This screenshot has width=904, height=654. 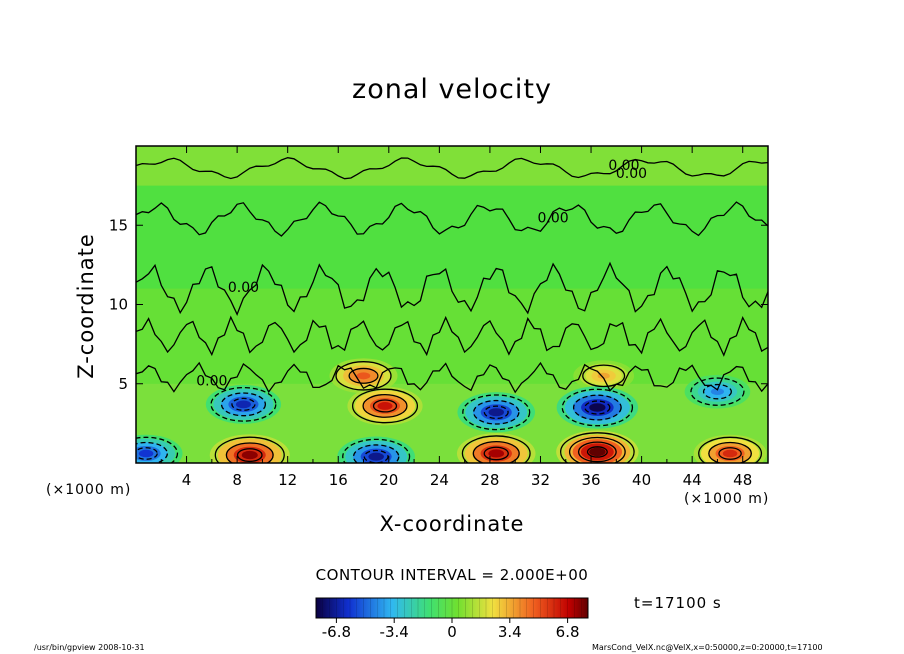 I want to click on x-tick-label: 8, so click(x=237, y=480).